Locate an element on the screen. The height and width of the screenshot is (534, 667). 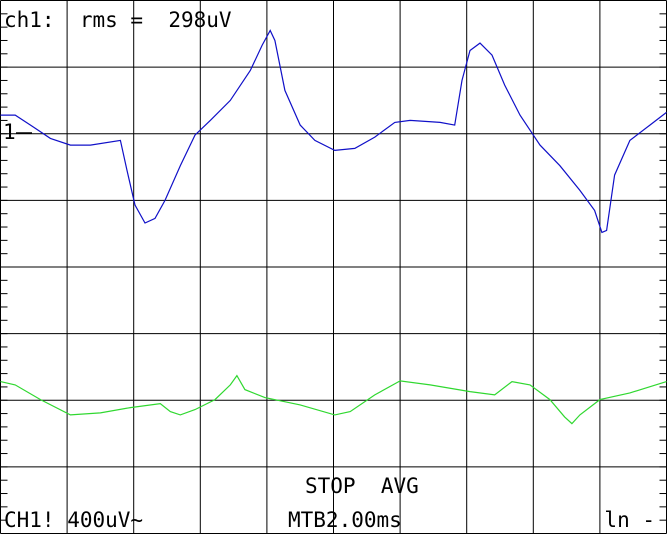
status: STOP AVG is located at coordinates (362, 486).